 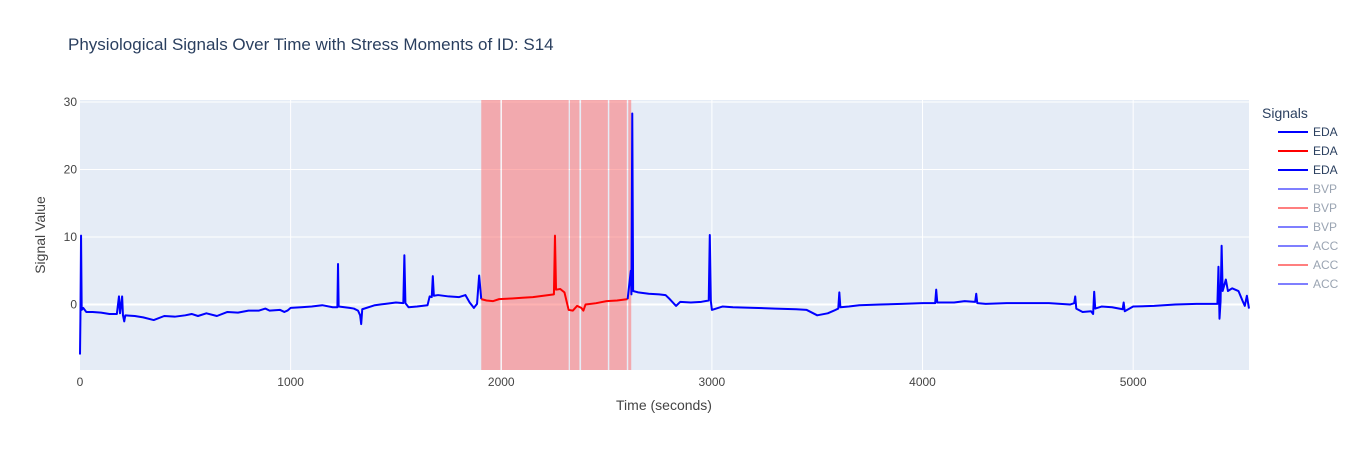 What do you see at coordinates (71, 102) in the screenshot?
I see `y-tick-label: 30` at bounding box center [71, 102].